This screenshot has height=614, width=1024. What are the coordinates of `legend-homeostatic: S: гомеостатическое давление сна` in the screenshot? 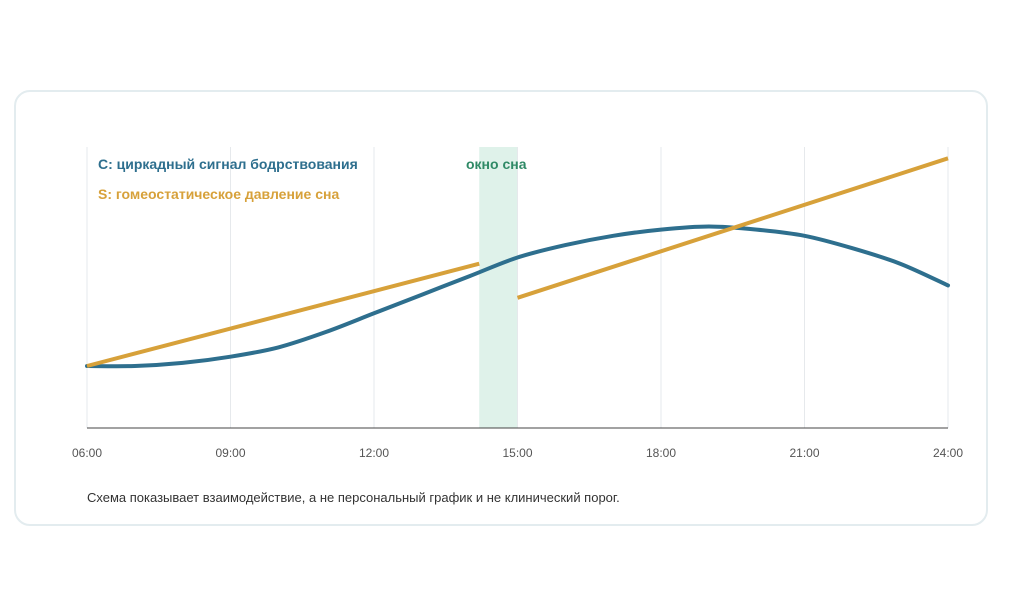 It's located at (219, 194).